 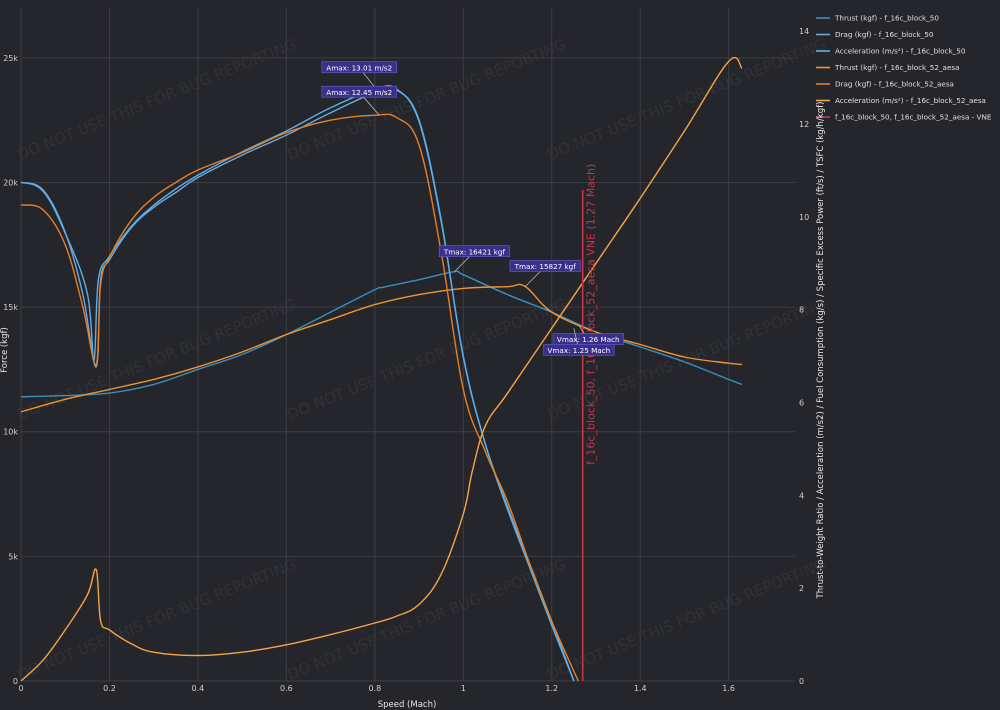 I want to click on y-tick-label: 0, so click(x=15, y=681).